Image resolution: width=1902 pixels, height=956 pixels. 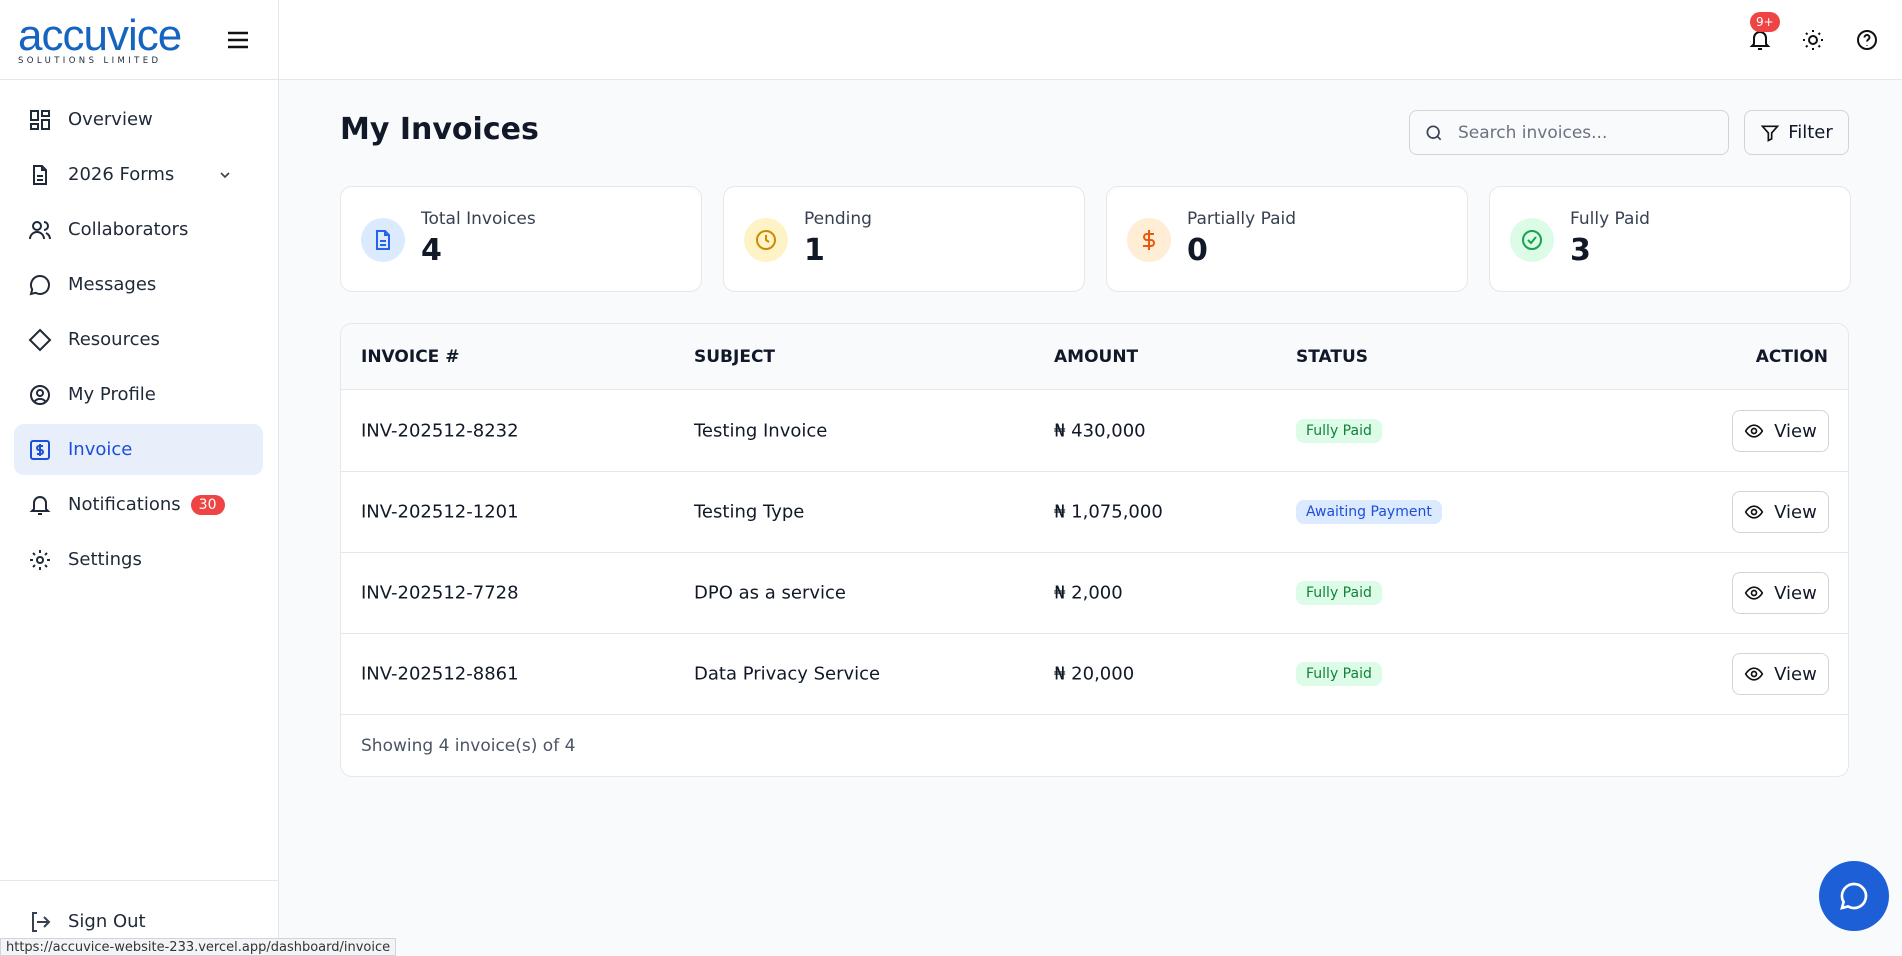 What do you see at coordinates (1580, 250) in the screenshot?
I see `stat-value: 3` at bounding box center [1580, 250].